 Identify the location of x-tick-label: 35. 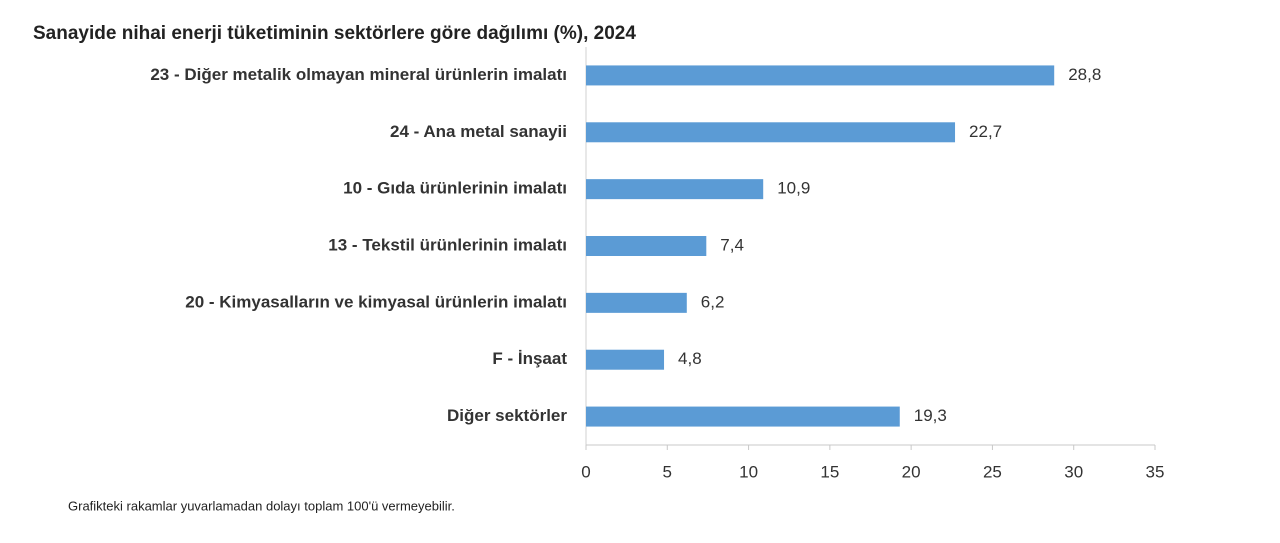
(1155, 471).